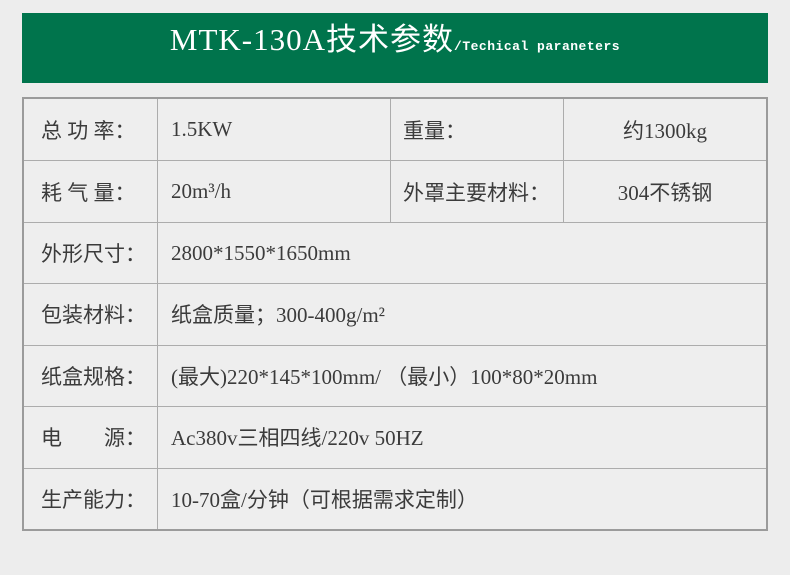  I want to click on row-label: 耗 气 量：, so click(88, 192).